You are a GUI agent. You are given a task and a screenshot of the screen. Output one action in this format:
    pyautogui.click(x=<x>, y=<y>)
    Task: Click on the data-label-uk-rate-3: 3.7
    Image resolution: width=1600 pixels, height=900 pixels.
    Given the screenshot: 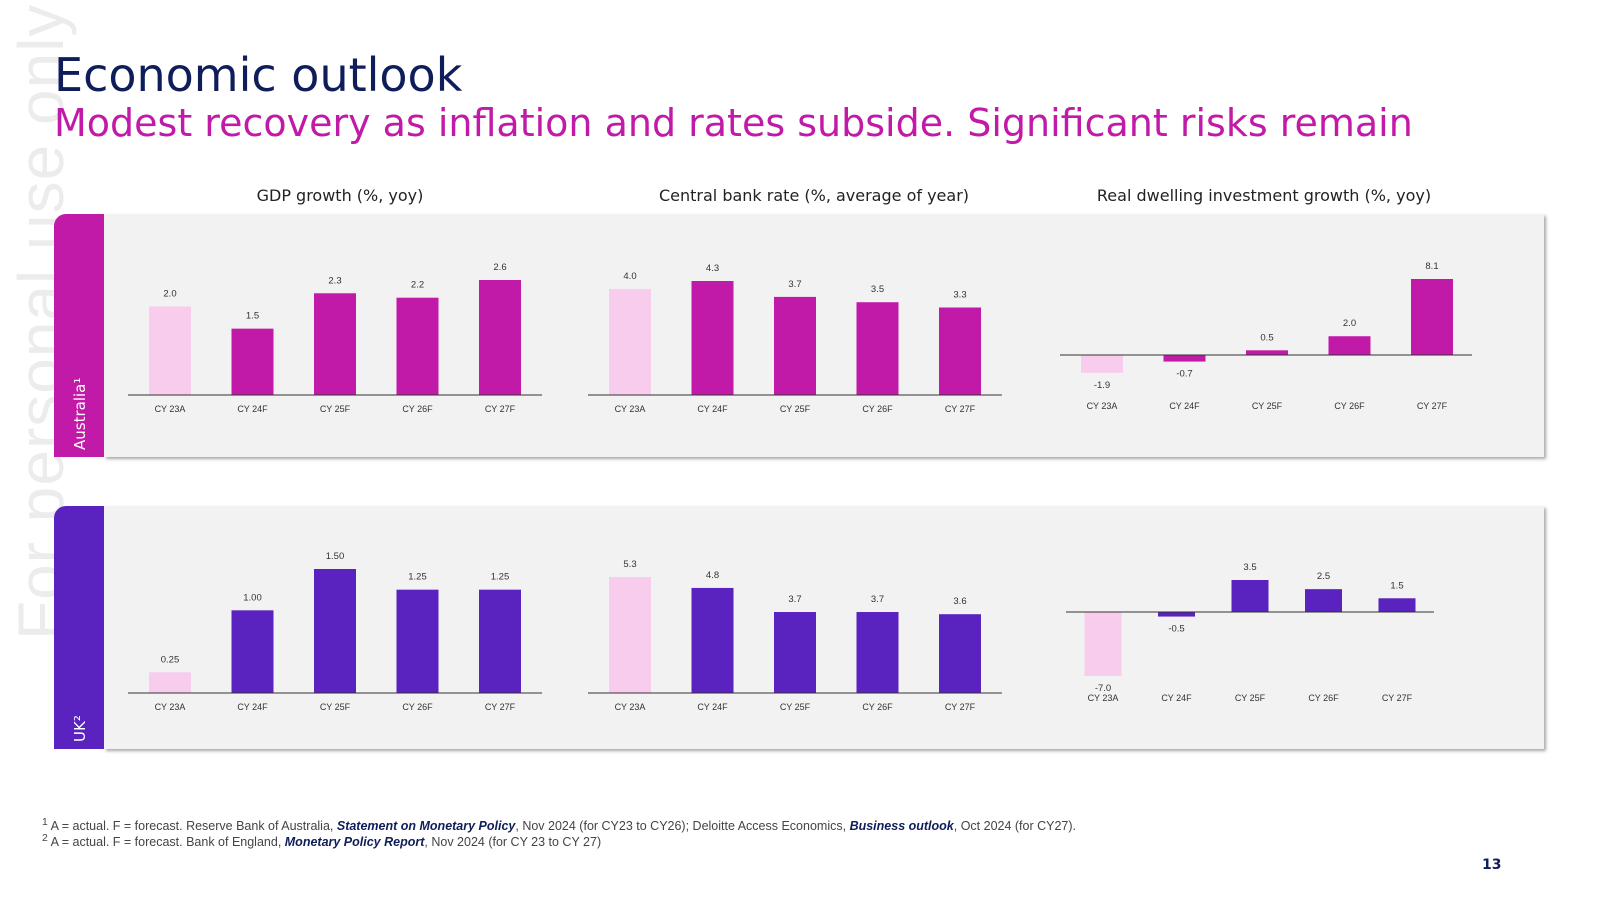 What is the action you would take?
    pyautogui.click(x=877, y=599)
    